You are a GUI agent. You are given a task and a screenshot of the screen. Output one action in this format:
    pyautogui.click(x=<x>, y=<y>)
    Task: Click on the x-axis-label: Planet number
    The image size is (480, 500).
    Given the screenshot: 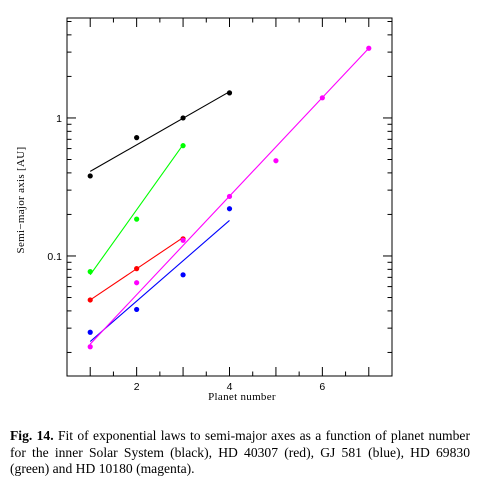 What is the action you would take?
    pyautogui.click(x=242, y=397)
    